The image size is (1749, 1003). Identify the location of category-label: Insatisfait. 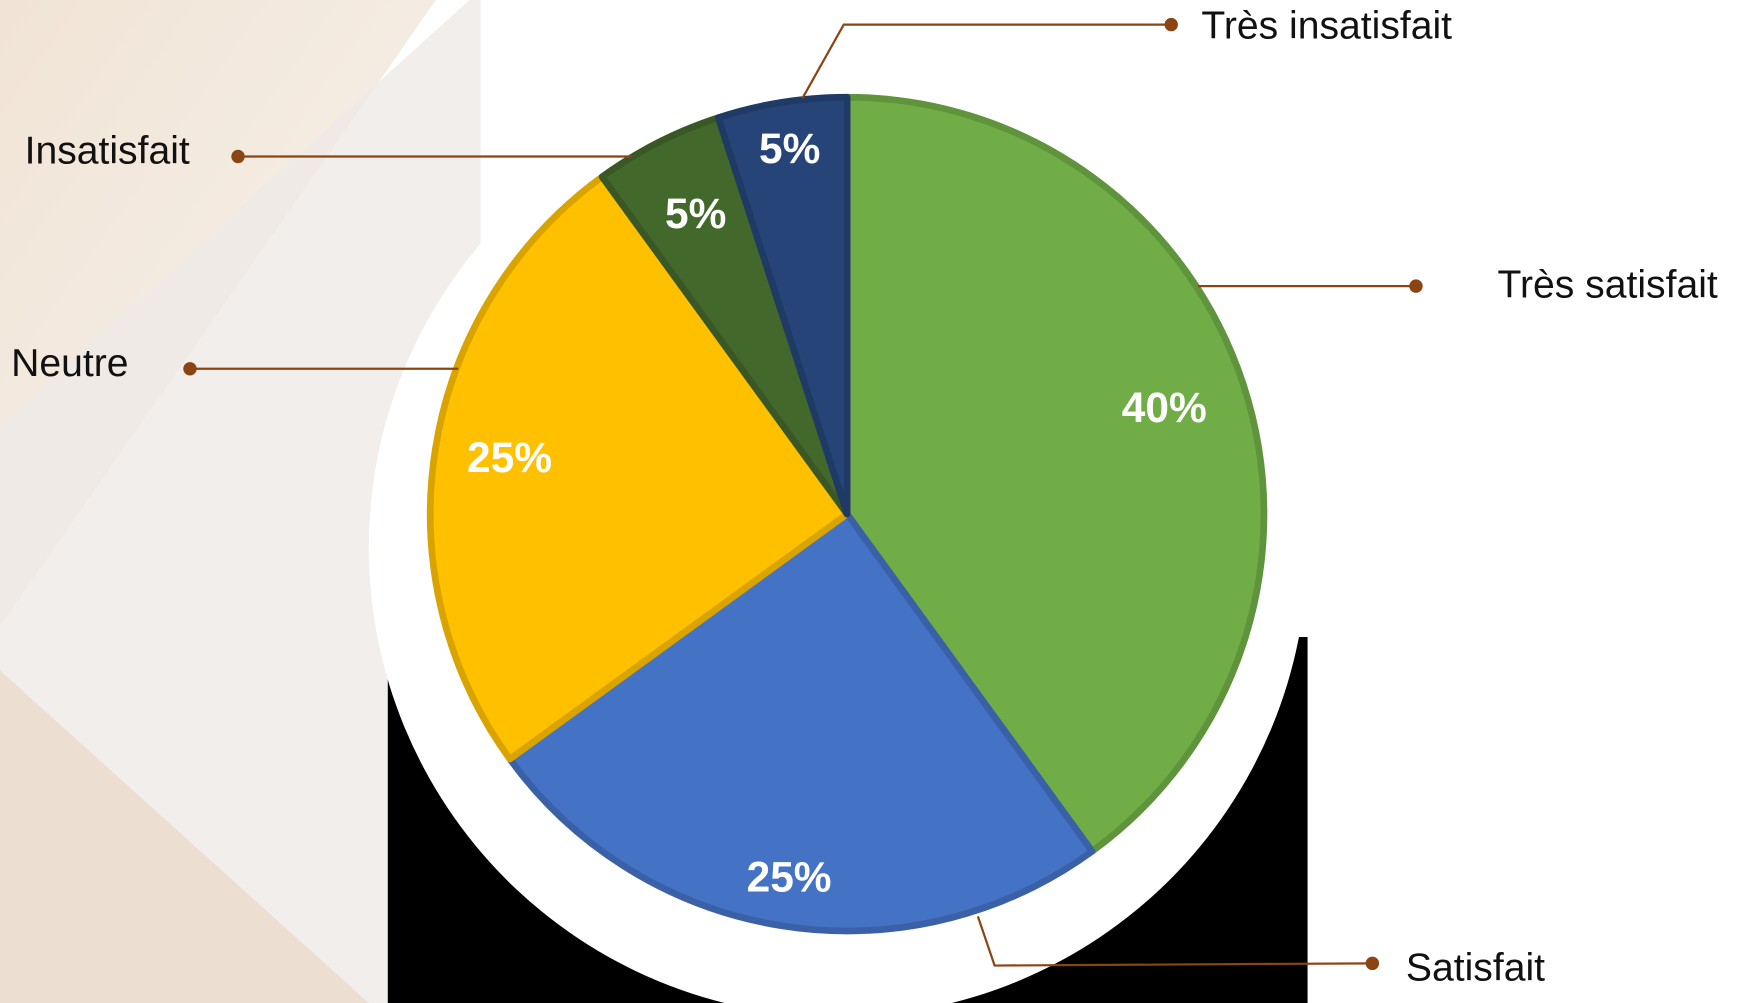
(107, 150).